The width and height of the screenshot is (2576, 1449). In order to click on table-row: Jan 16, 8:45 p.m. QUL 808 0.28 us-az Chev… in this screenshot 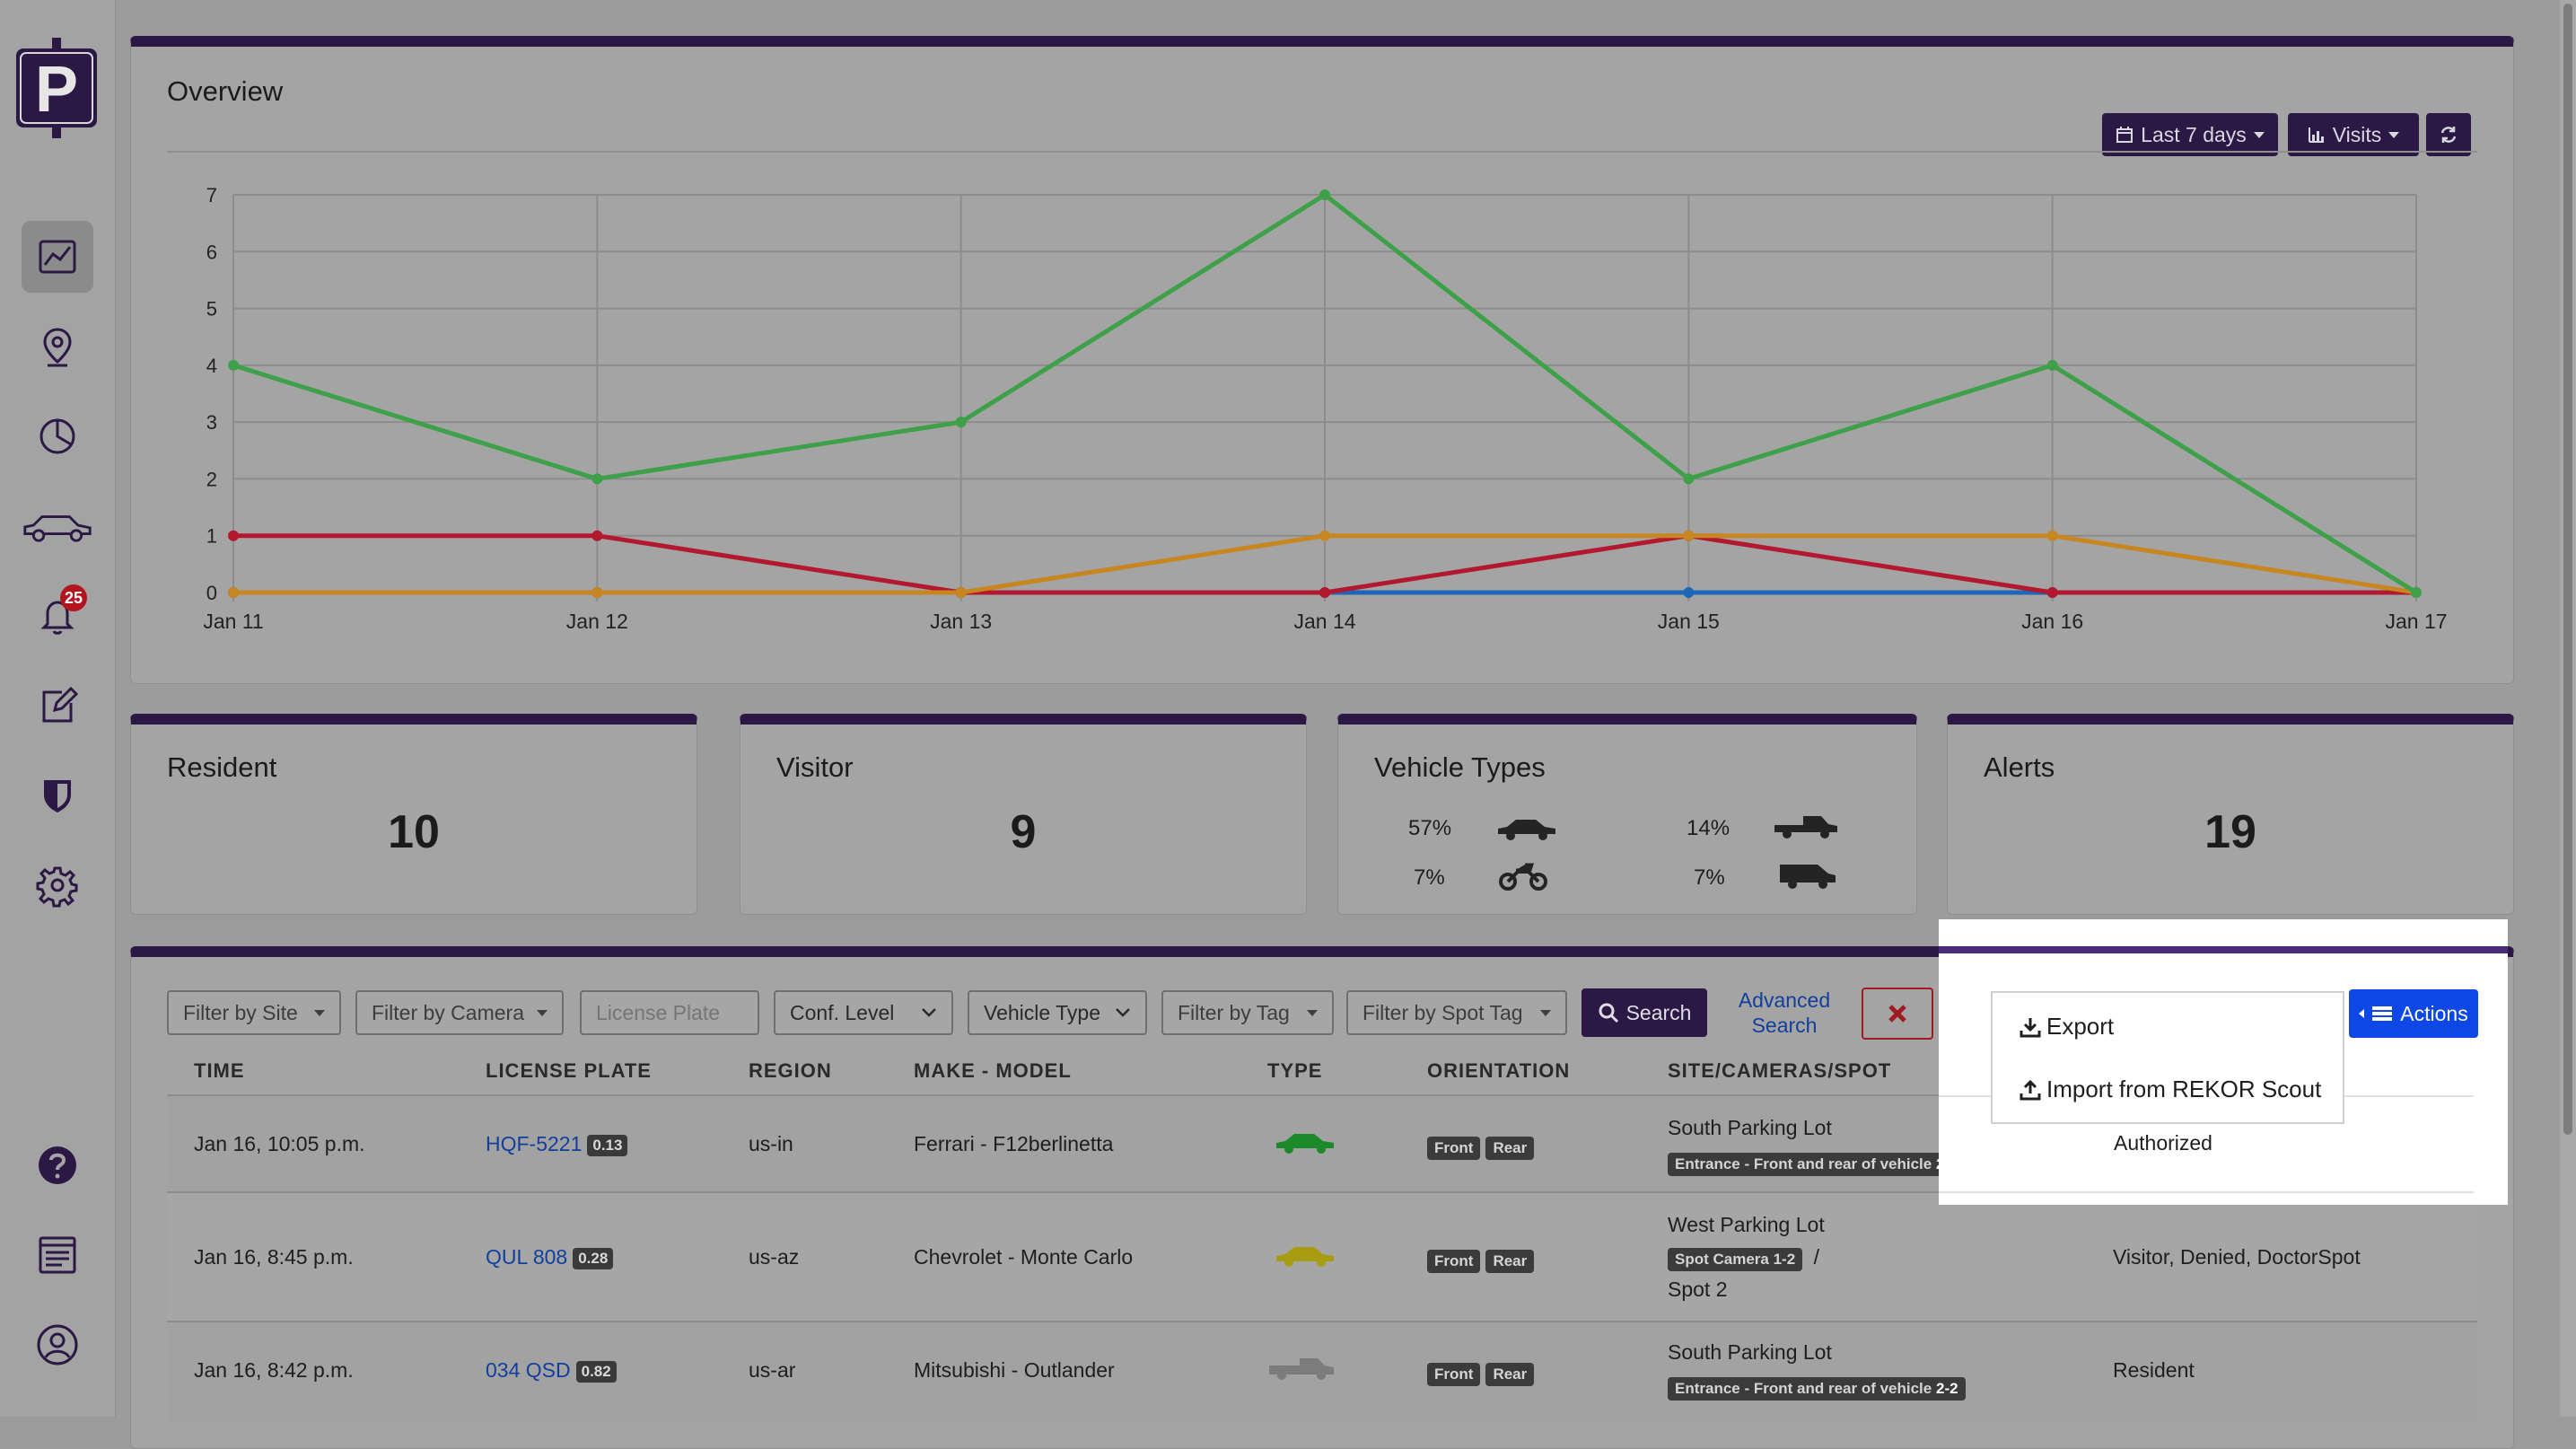, I will do `click(1322, 1256)`.